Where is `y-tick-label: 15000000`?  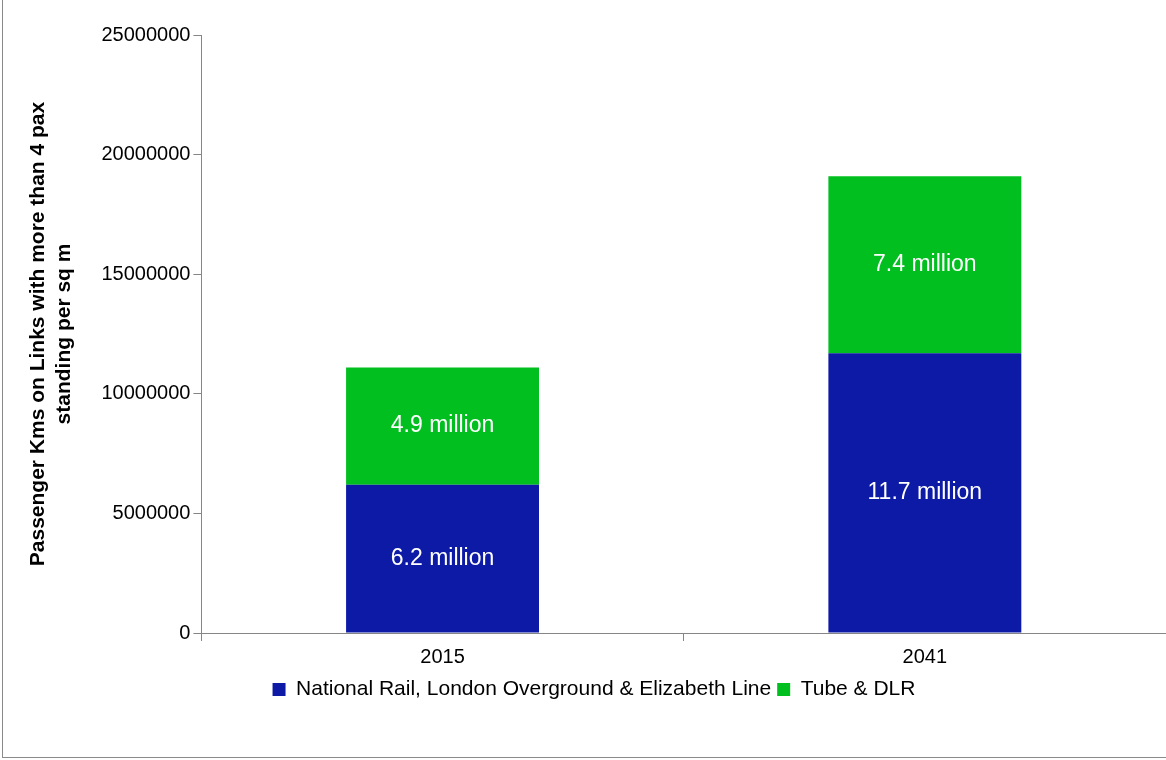 y-tick-label: 15000000 is located at coordinates (146, 272).